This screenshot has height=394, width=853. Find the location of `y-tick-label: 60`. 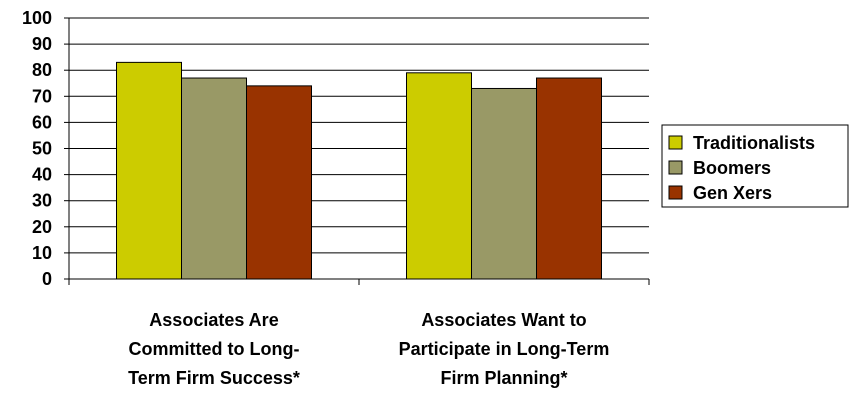

y-tick-label: 60 is located at coordinates (42, 122).